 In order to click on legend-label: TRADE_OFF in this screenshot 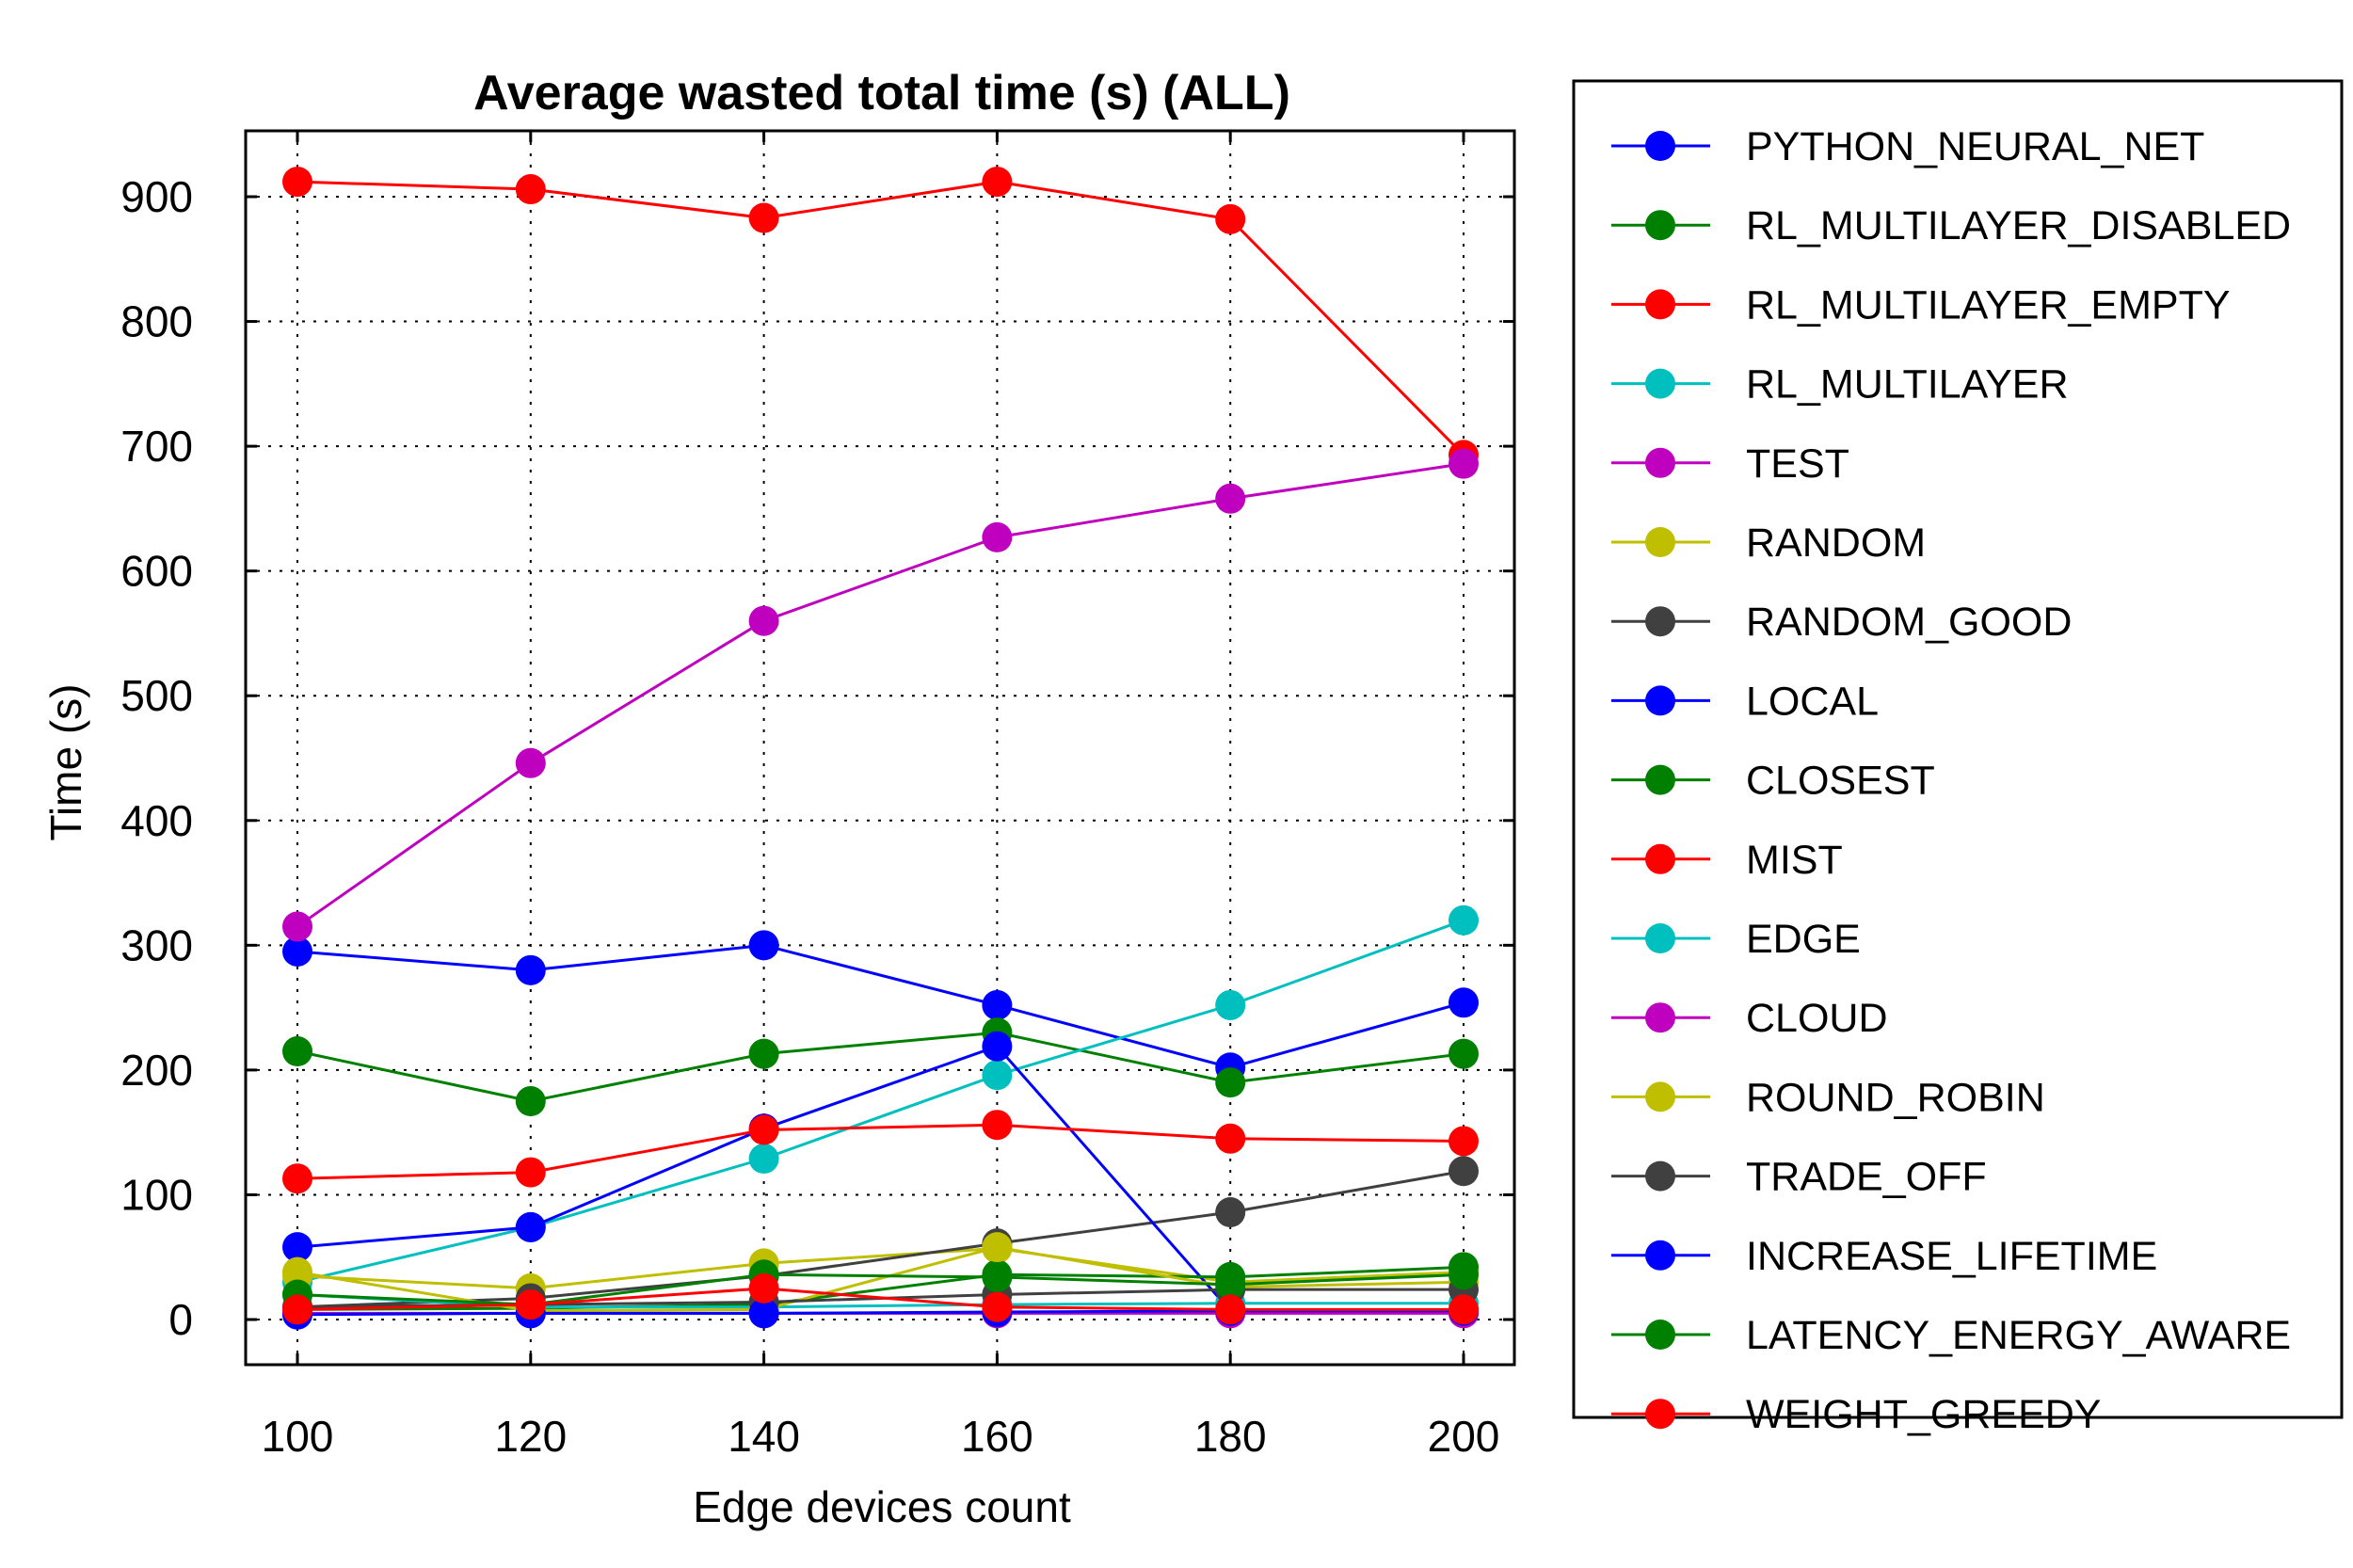, I will do `click(1866, 1177)`.